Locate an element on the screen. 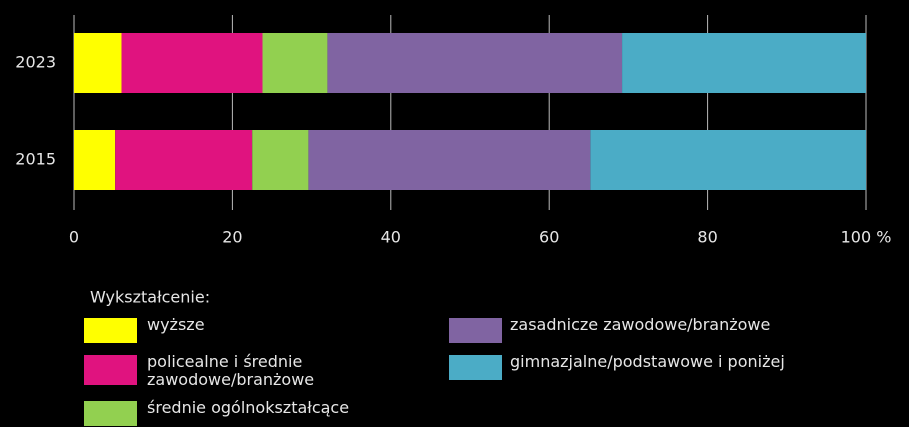 This screenshot has height=427, width=909. legend-item: wyższe is located at coordinates (176, 325).